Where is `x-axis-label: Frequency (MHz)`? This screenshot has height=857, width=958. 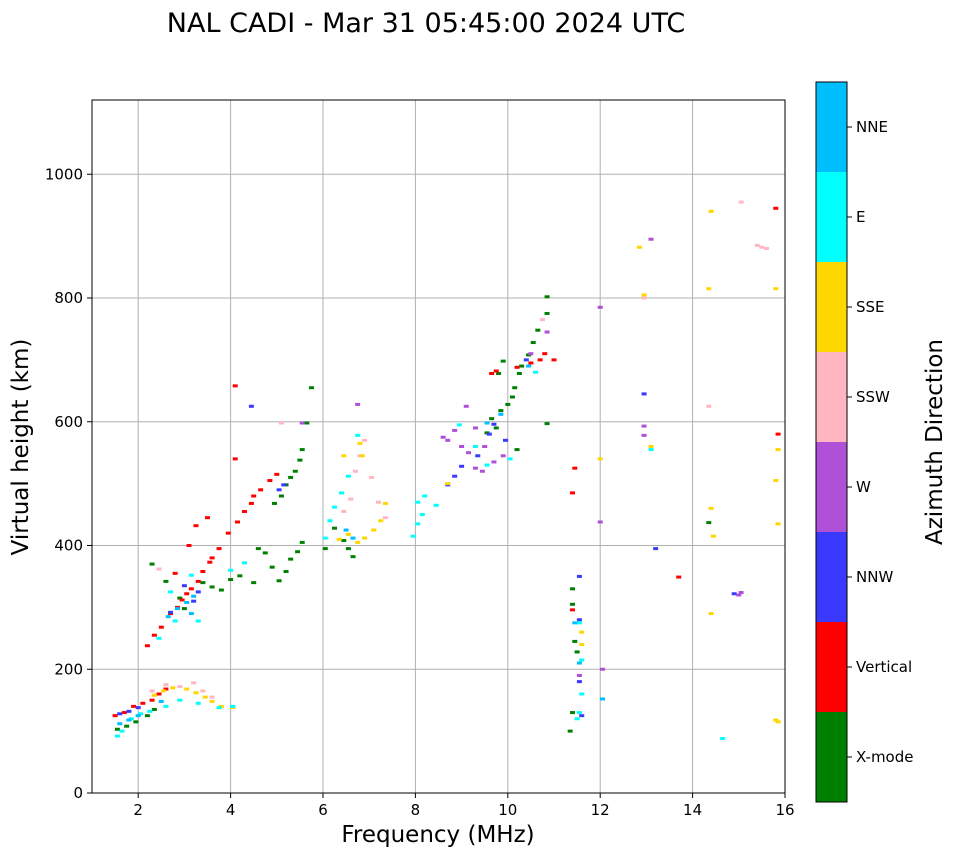
x-axis-label: Frequency (MHz) is located at coordinates (437, 835).